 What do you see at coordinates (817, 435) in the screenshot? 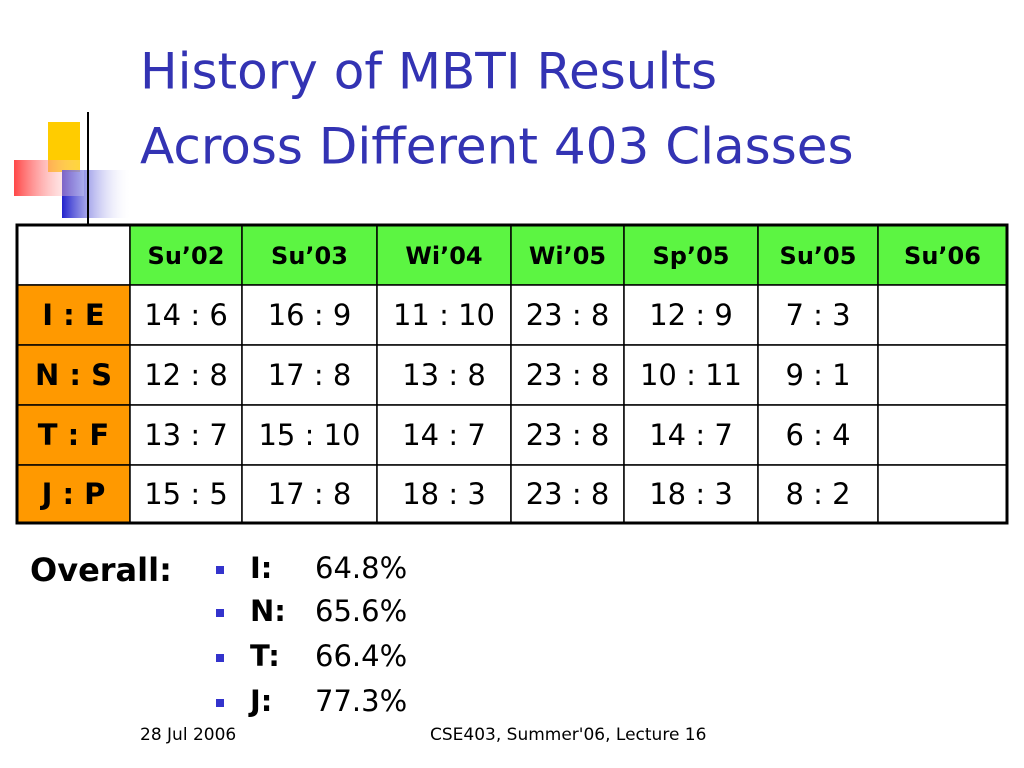
I see `data-cell: 6 : 4` at bounding box center [817, 435].